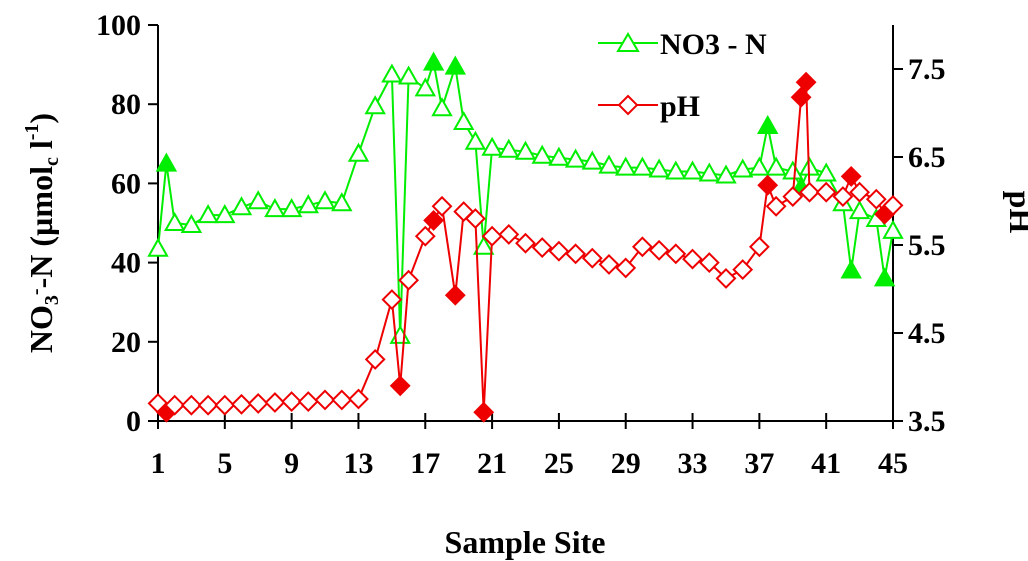  Describe the element at coordinates (492, 463) in the screenshot. I see `x-tick-label: 21` at that location.